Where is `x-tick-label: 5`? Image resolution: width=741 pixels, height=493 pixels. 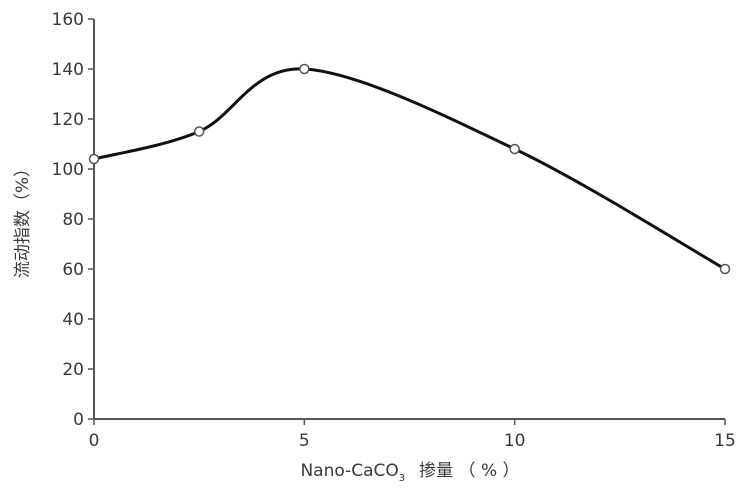 x-tick-label: 5 is located at coordinates (304, 441).